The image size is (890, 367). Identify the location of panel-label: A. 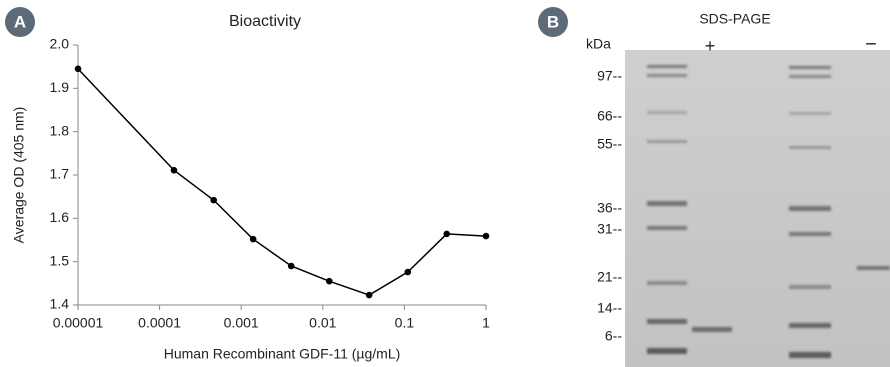
(20, 21).